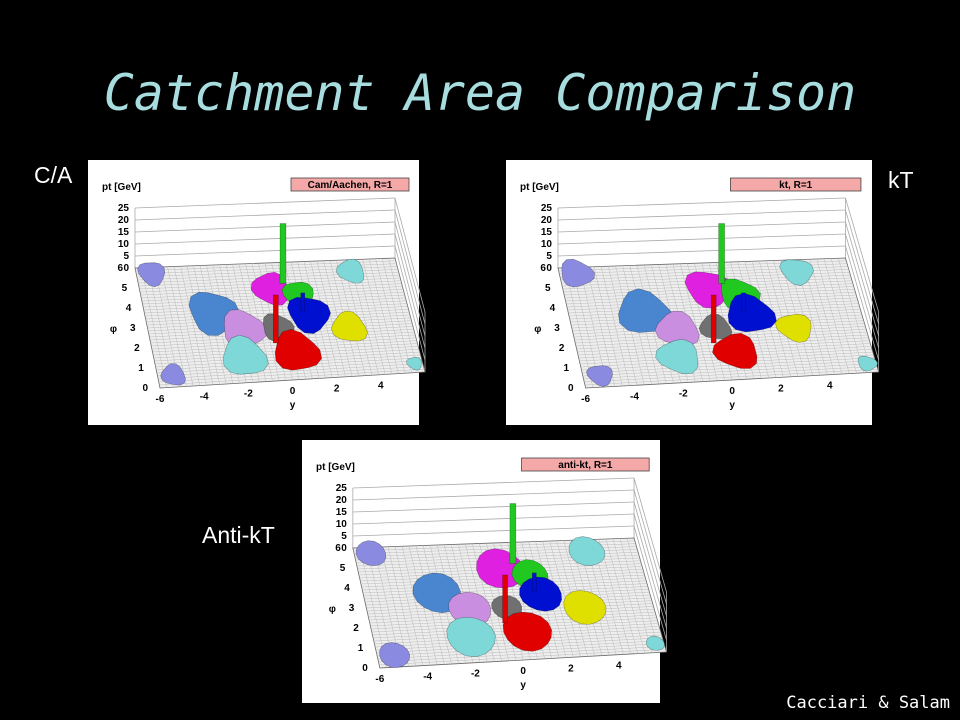 The image size is (960, 720). What do you see at coordinates (585, 465) in the screenshot?
I see `plot-title: anti-kt, R=1` at bounding box center [585, 465].